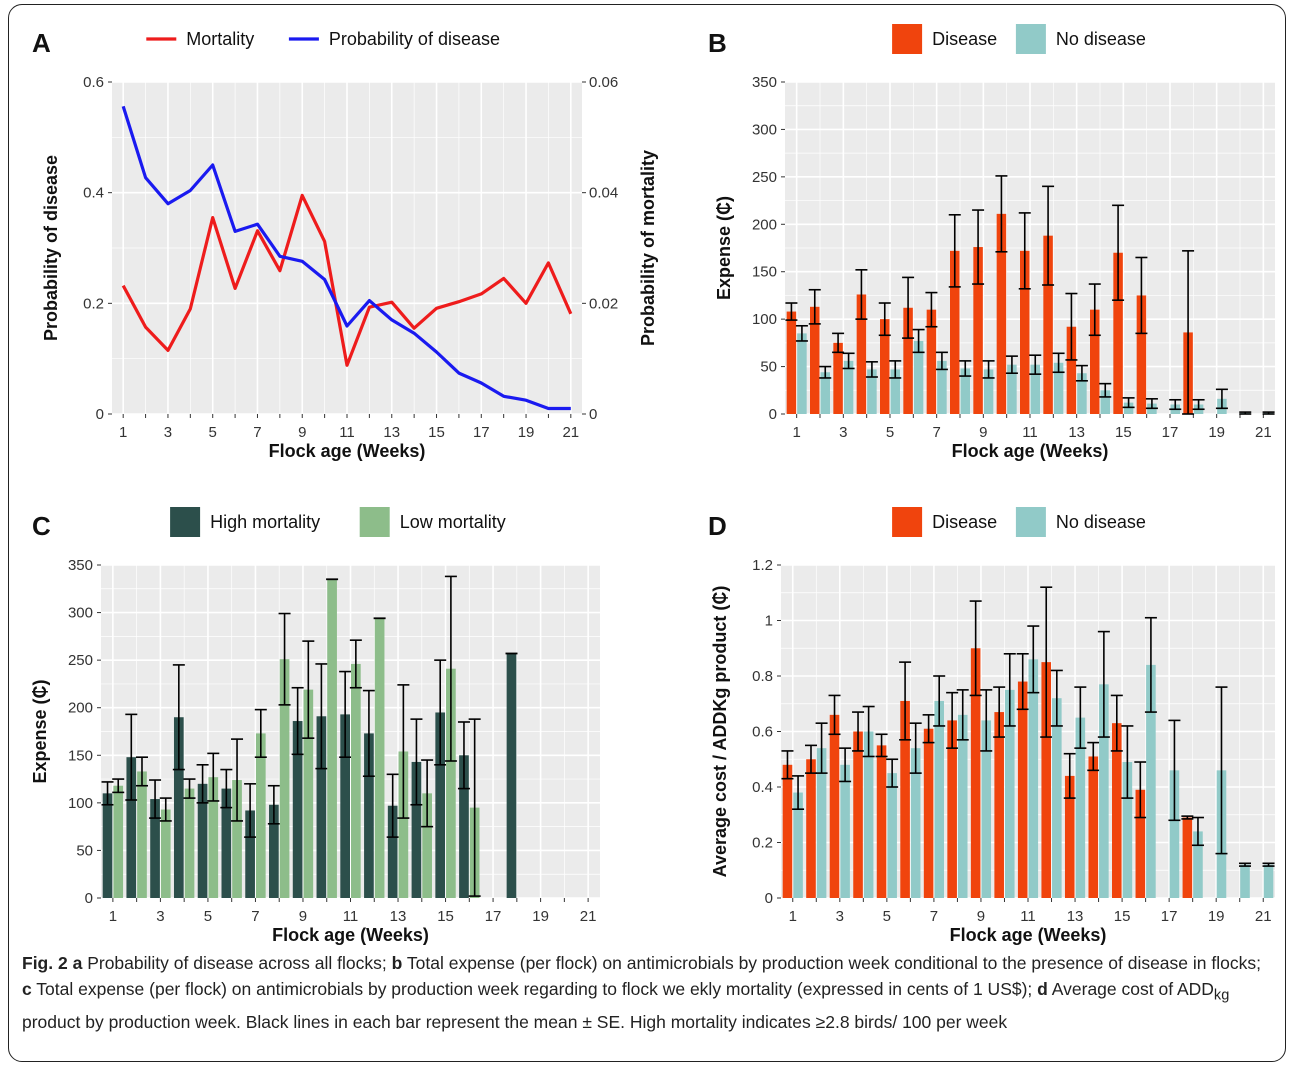 The image size is (1292, 1067). Describe the element at coordinates (983, 432) in the screenshot. I see `x-tick-label: 9` at that location.